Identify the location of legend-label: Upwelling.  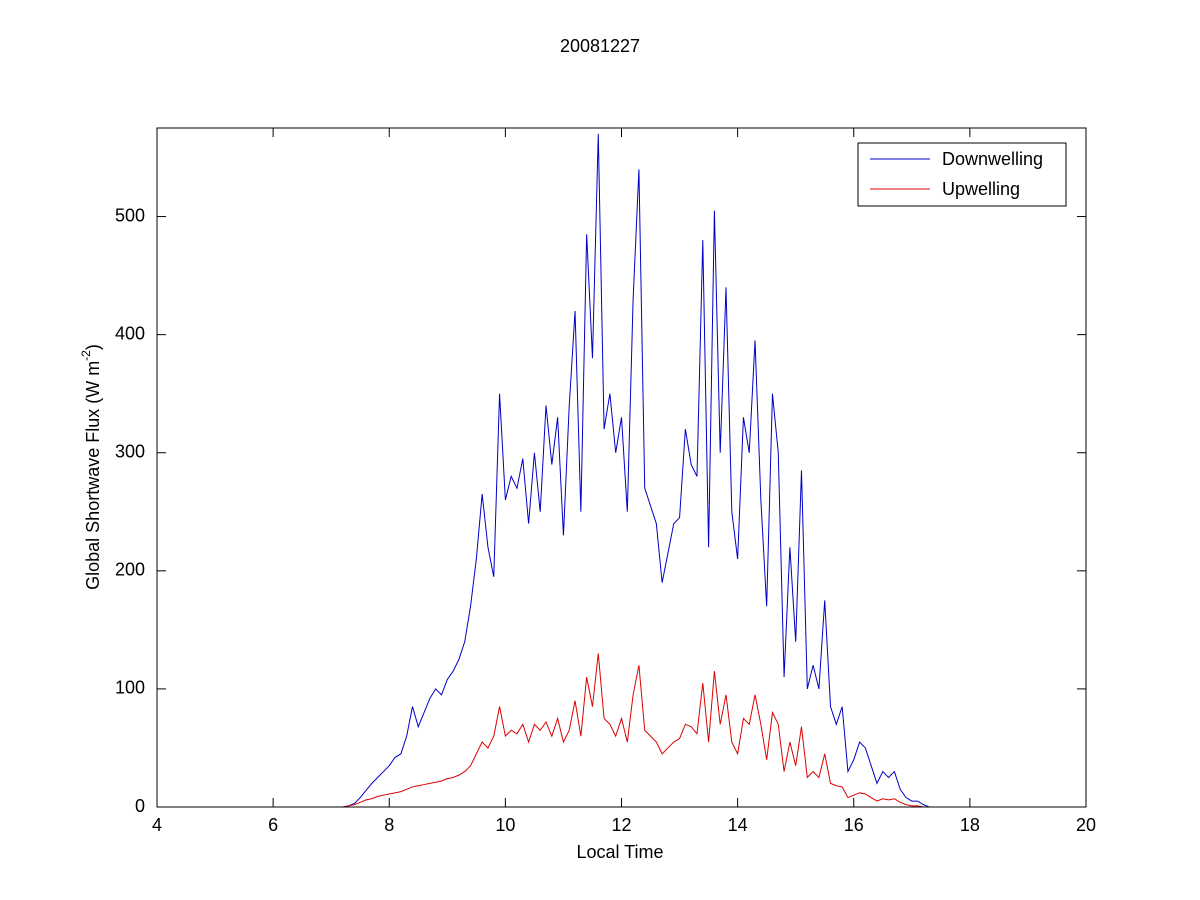
(981, 189).